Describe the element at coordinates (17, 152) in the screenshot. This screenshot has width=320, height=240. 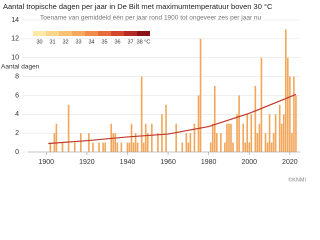
I see `y-tick-label: 0` at that location.